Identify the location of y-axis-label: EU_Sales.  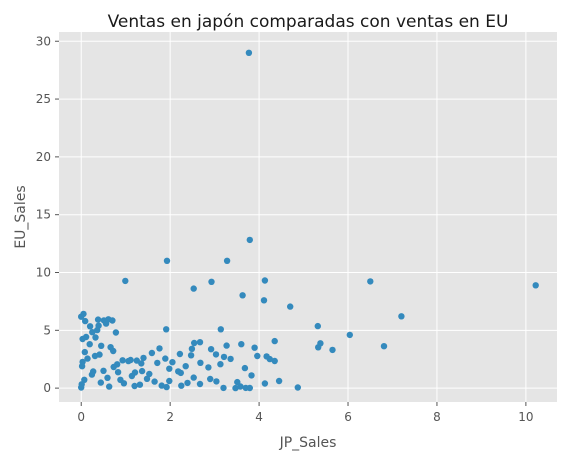
(21, 216).